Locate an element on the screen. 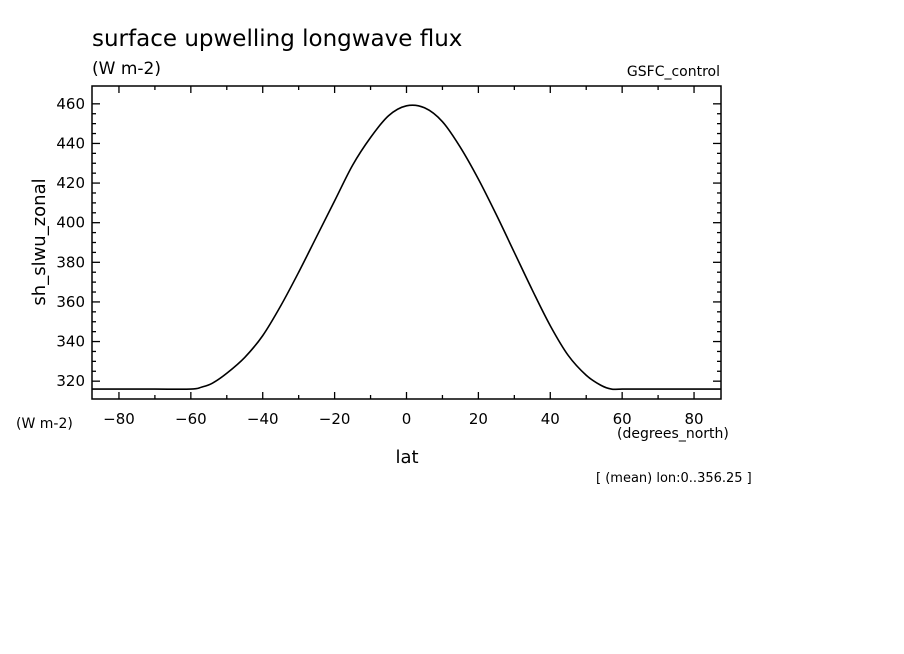  y-axis-label: sh_slwu_zonal is located at coordinates (39, 241).